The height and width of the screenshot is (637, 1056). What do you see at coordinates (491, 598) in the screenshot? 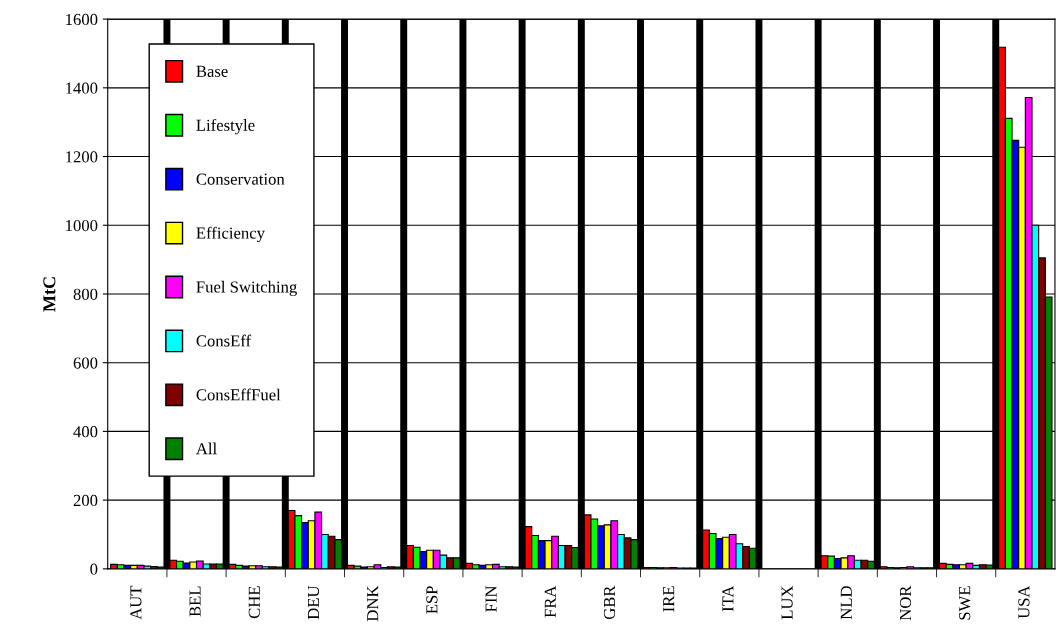
I see `x-tick-label: FIN` at bounding box center [491, 598].